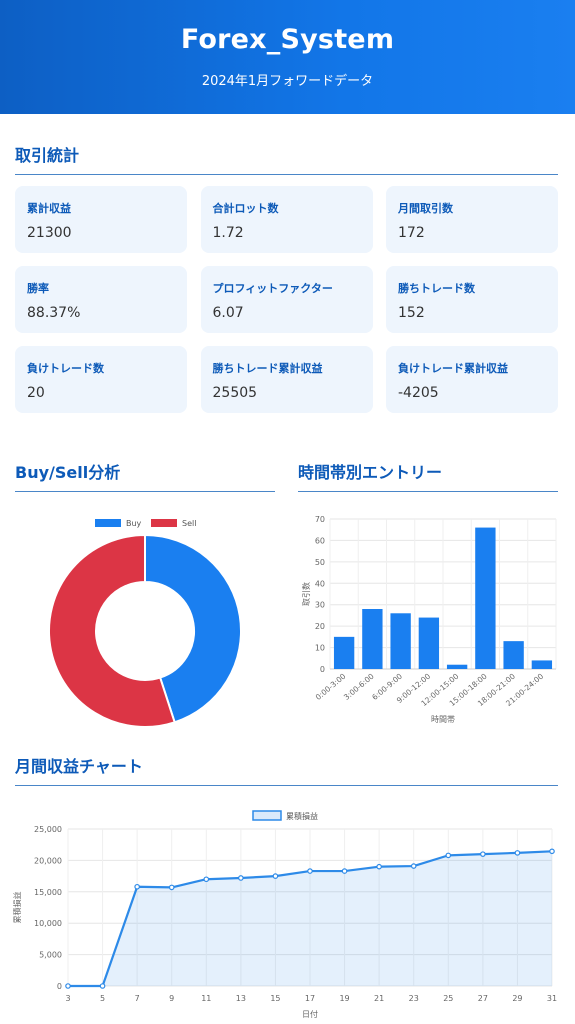 The width and height of the screenshot is (575, 1024). What do you see at coordinates (310, 918) in the screenshot?
I see `line-area-fill` at bounding box center [310, 918].